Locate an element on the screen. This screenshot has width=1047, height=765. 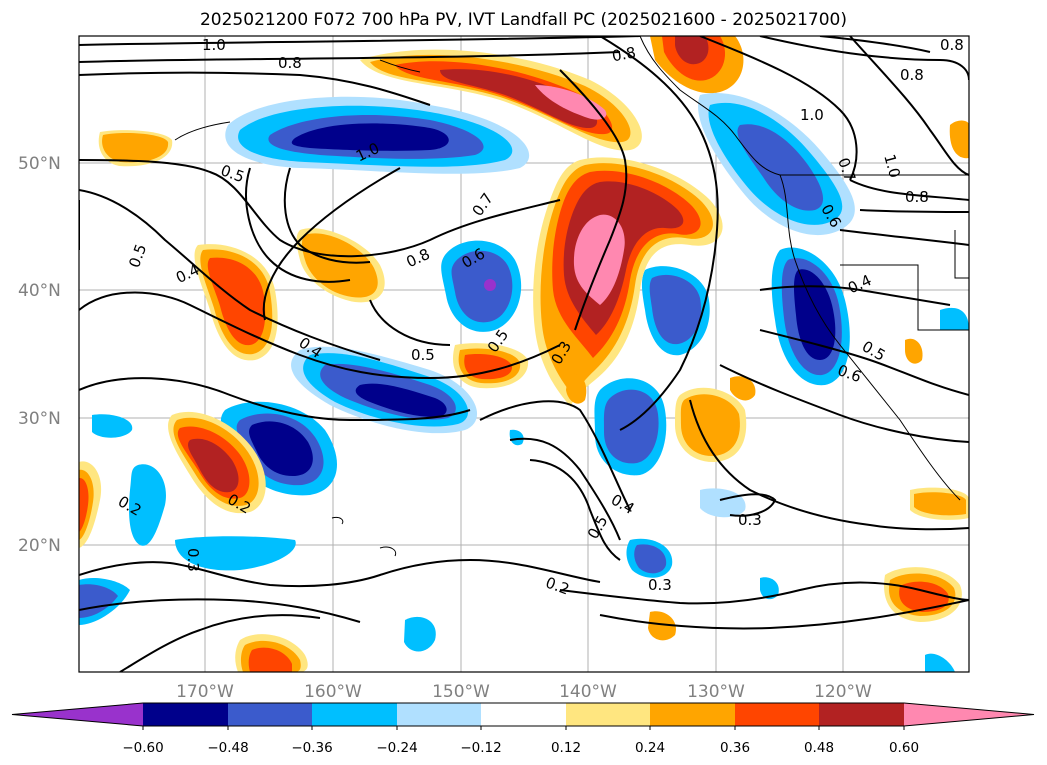
colorbar is located at coordinates (523, 716).